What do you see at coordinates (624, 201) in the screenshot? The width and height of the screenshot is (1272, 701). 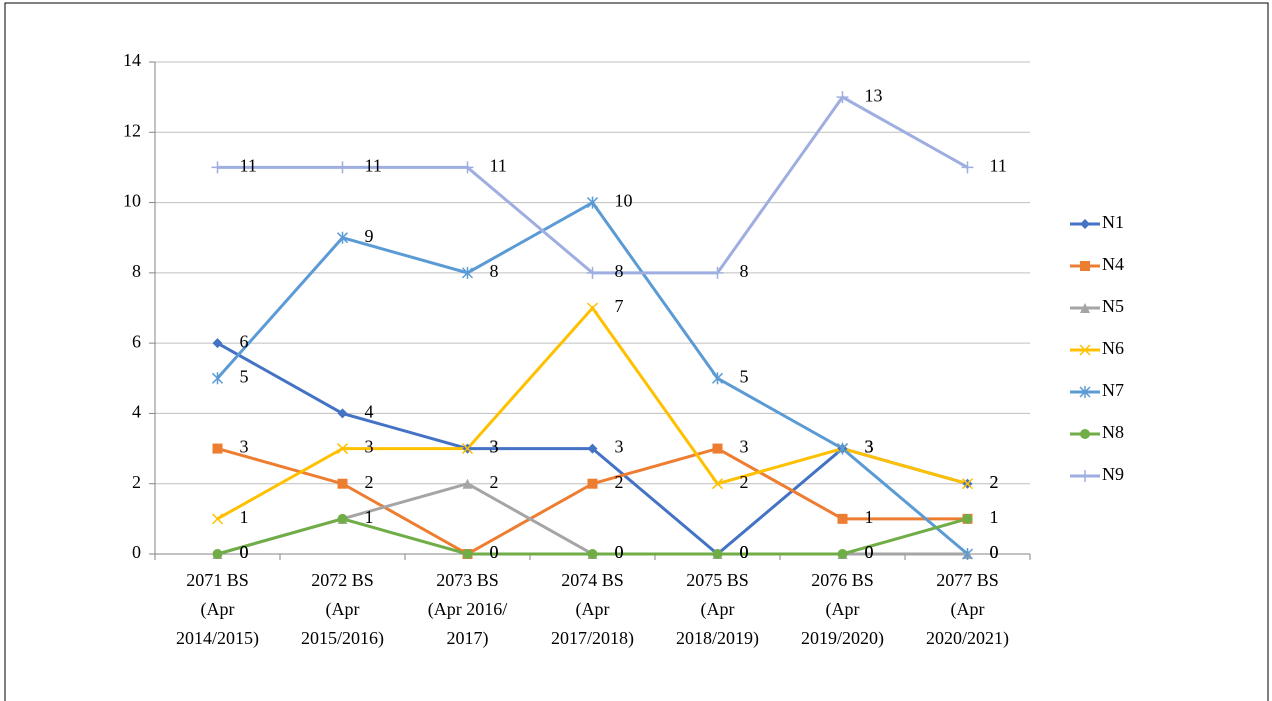 I see `data-label: 10` at bounding box center [624, 201].